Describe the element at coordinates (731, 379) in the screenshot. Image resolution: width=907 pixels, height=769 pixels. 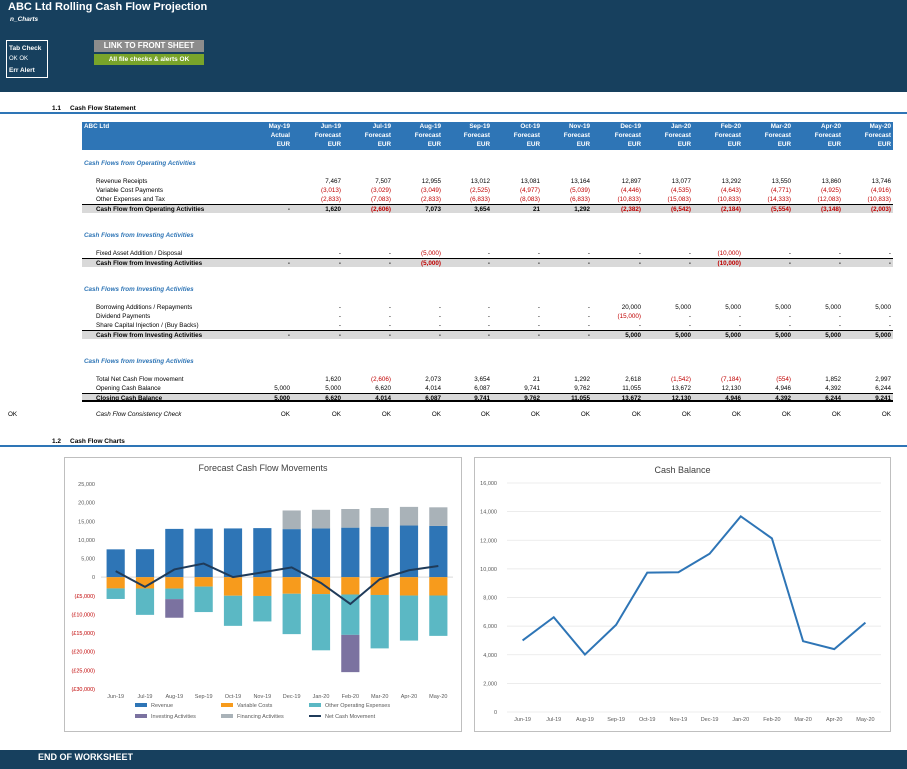
I see `table-cell: (7,184)` at that location.